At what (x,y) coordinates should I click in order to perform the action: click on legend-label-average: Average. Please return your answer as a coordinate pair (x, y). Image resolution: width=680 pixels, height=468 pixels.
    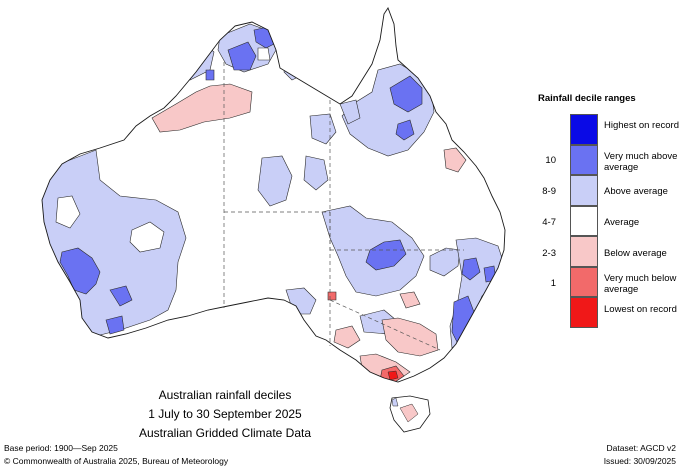
    Looking at the image, I should click on (622, 222).